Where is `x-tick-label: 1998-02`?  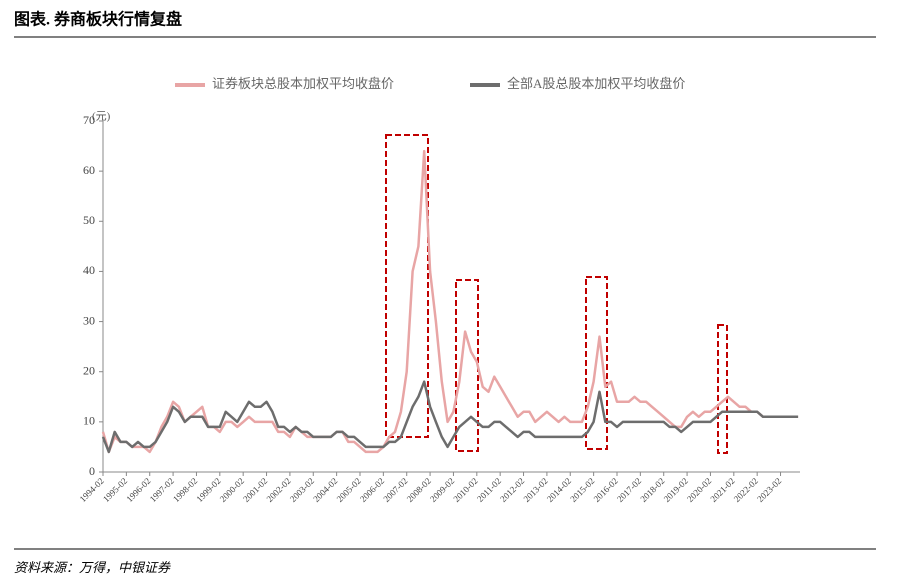 x-tick-label: 1998-02 is located at coordinates (185, 490).